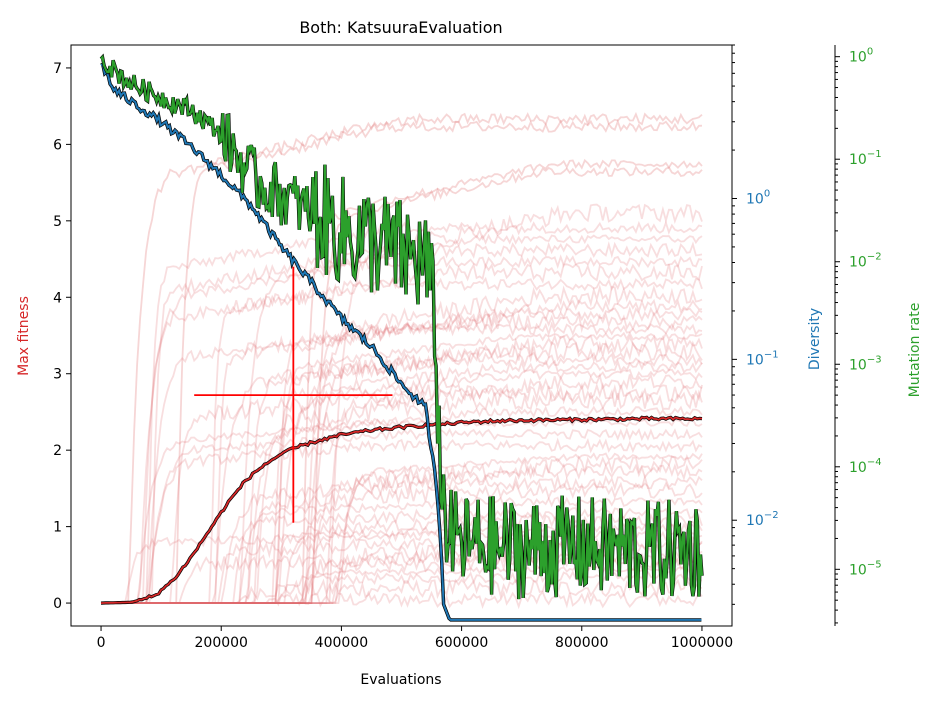 The width and height of the screenshot is (942, 708). What do you see at coordinates (400, 27) in the screenshot?
I see `chart-title: Both: KatsuuraEvaluation` at bounding box center [400, 27].